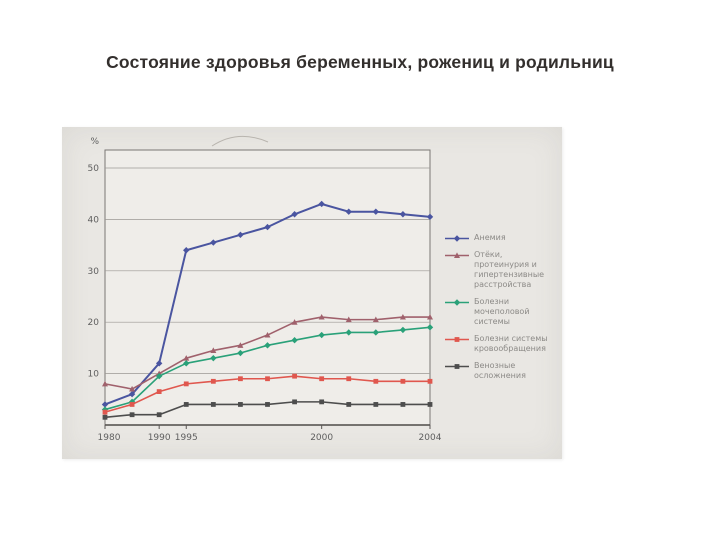 This screenshot has width=720, height=540. I want to click on xtick-2000: 2000, so click(321, 438).